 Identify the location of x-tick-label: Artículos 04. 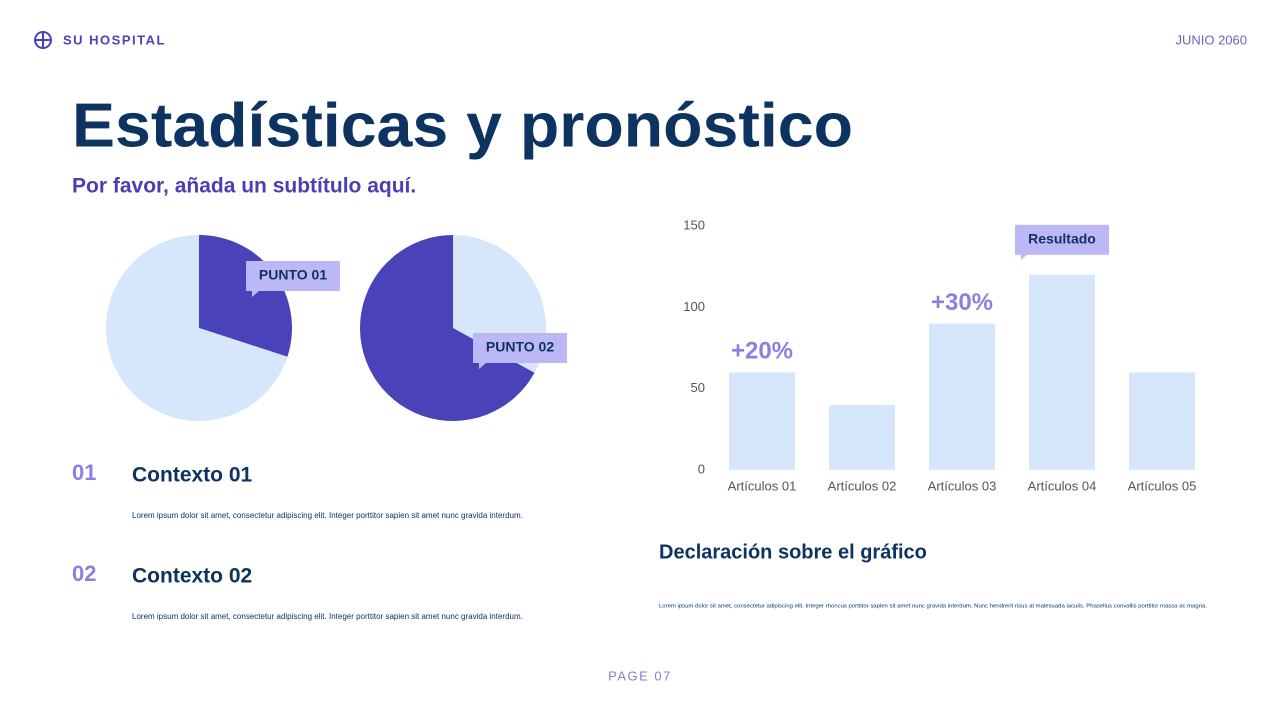
(1062, 485).